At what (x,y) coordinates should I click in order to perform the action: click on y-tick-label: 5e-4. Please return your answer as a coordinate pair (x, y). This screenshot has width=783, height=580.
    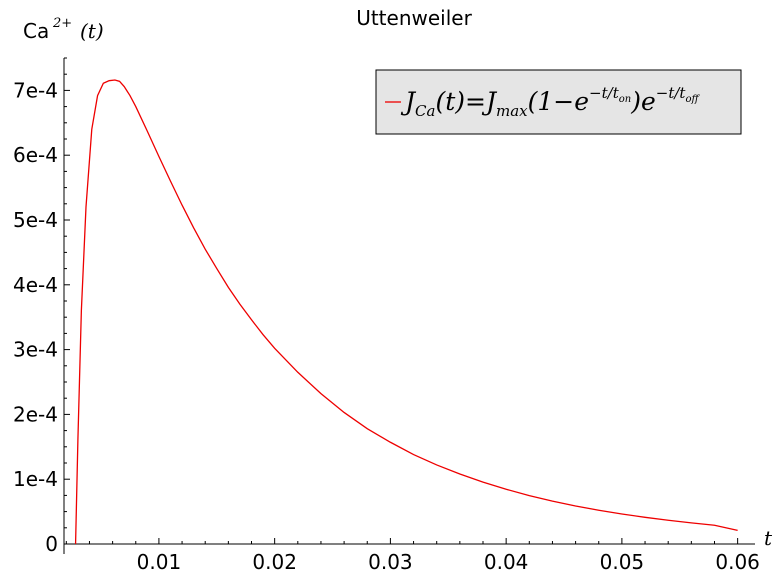
    Looking at the image, I should click on (35, 220).